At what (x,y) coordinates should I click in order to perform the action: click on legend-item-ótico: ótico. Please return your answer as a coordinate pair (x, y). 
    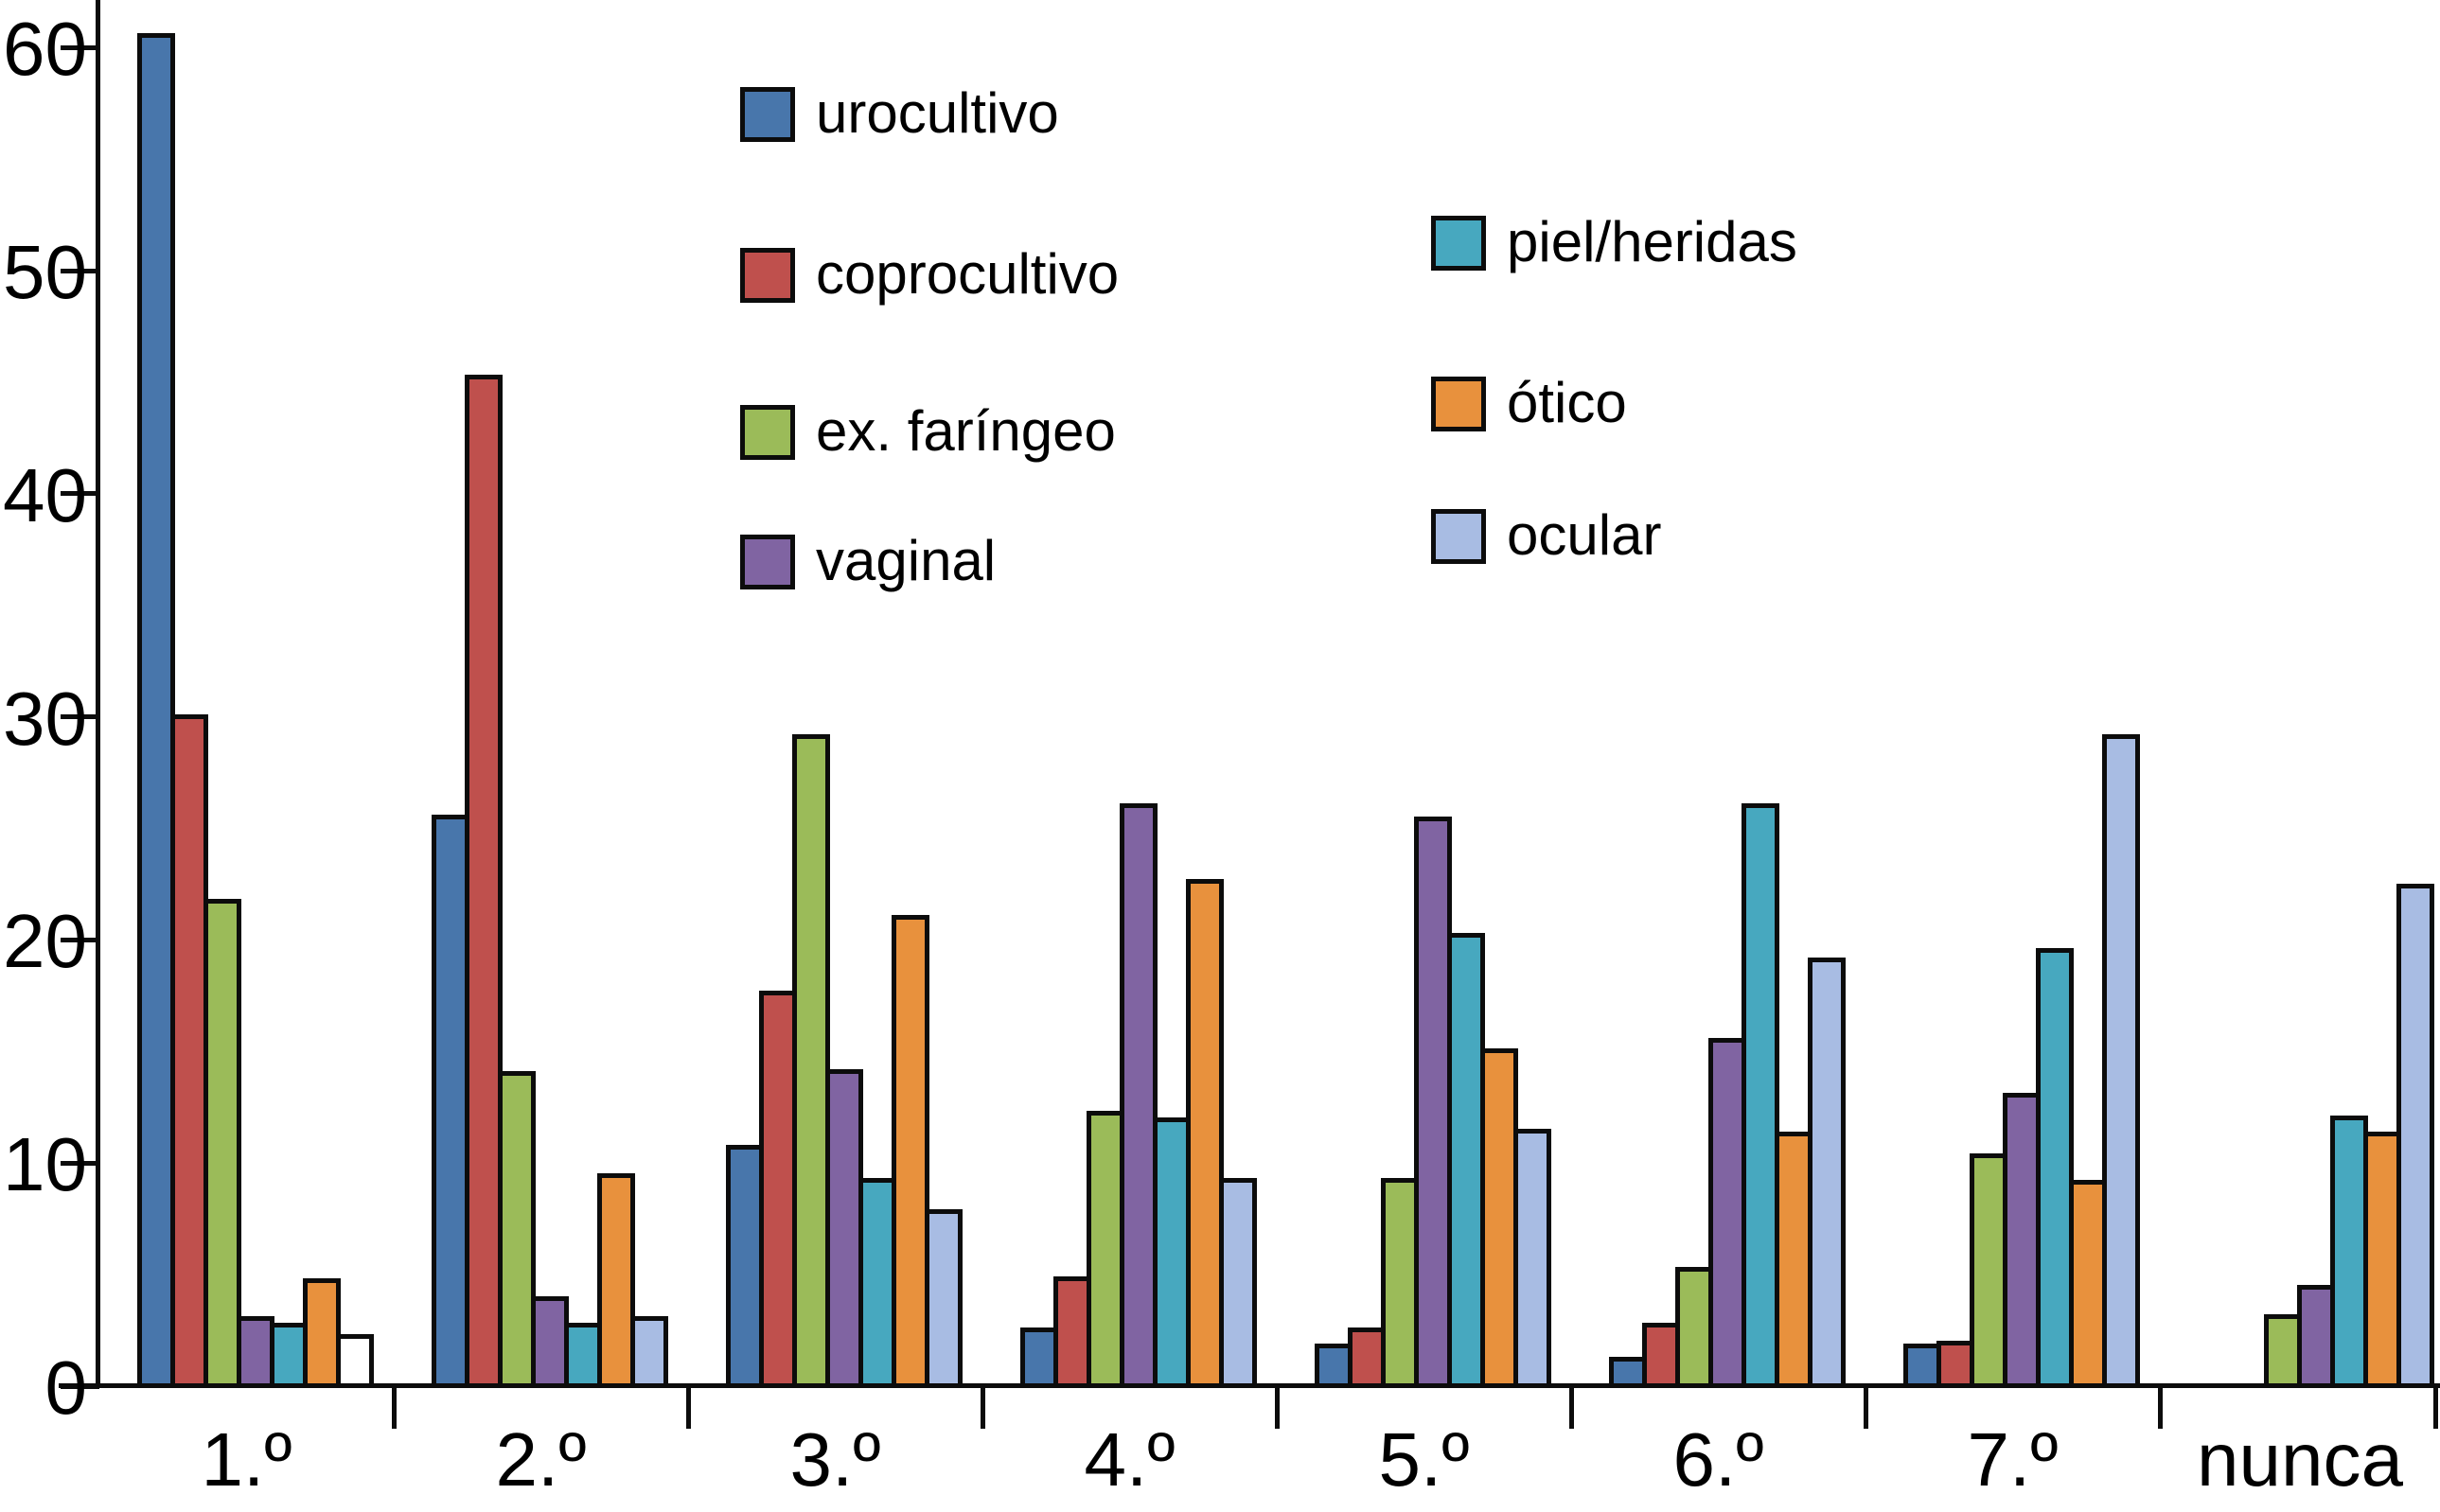
    Looking at the image, I should click on (1715, 405).